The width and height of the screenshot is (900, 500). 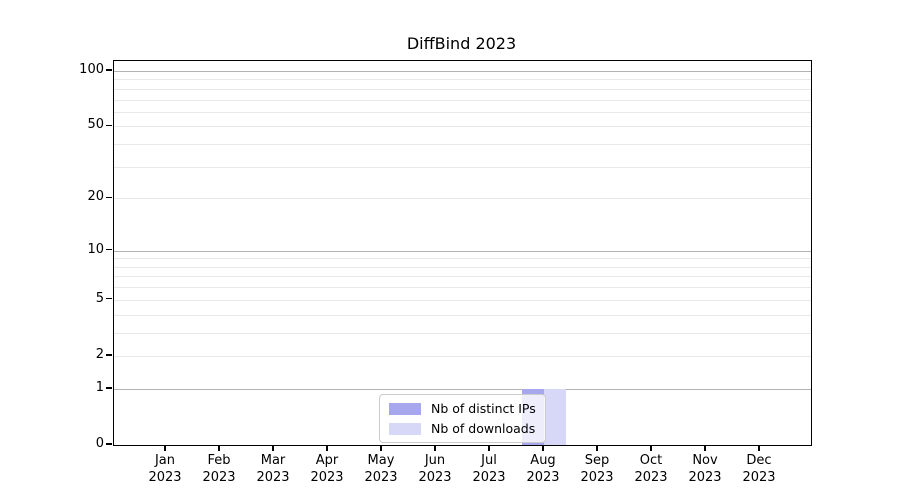 I want to click on legend-item-distinct-ips: Nb of distinct IPs, so click(x=462, y=408).